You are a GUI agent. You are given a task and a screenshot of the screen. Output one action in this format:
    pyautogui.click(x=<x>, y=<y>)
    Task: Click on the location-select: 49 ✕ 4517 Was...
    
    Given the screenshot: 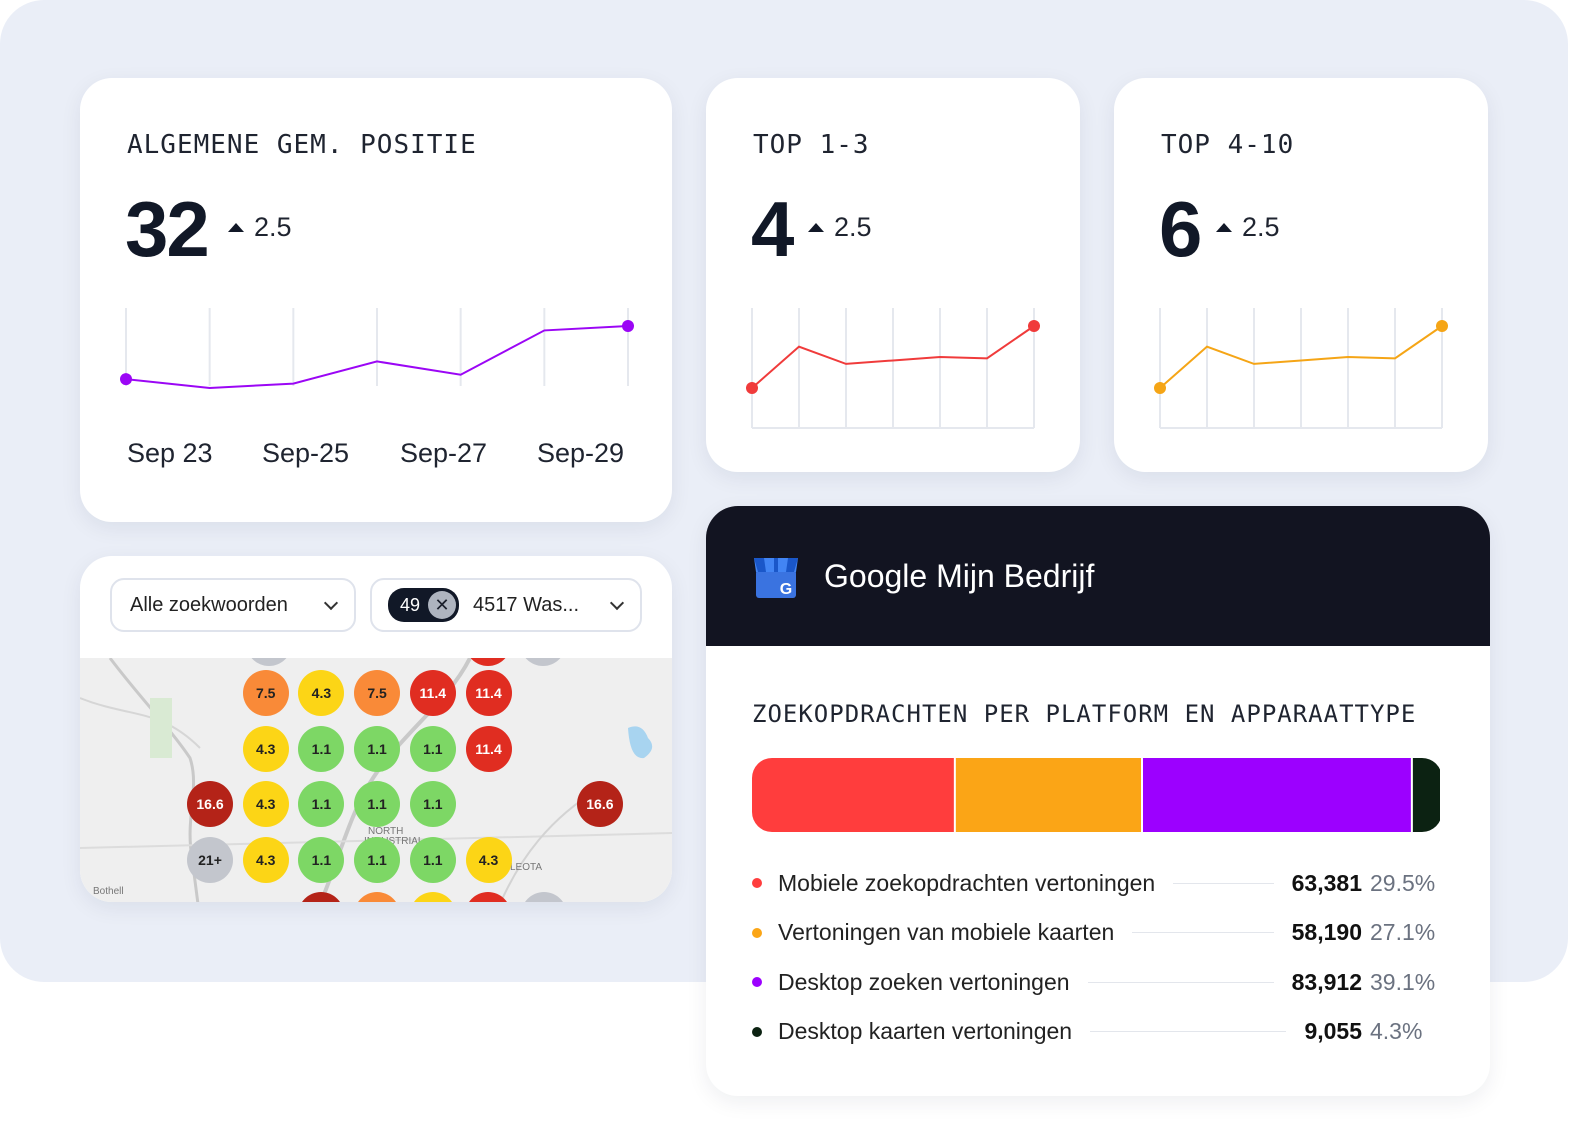 What is the action you would take?
    pyautogui.click(x=506, y=605)
    